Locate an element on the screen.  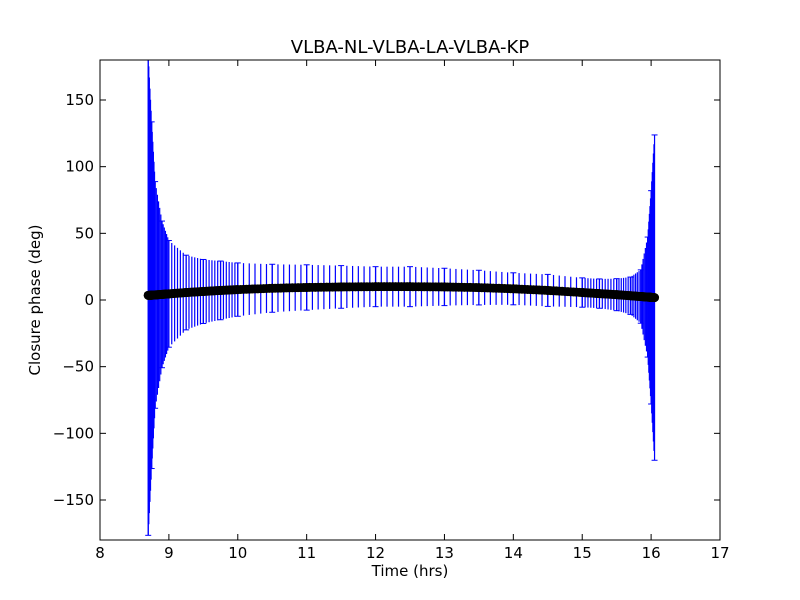
x-tick-label: 17 is located at coordinates (719, 553).